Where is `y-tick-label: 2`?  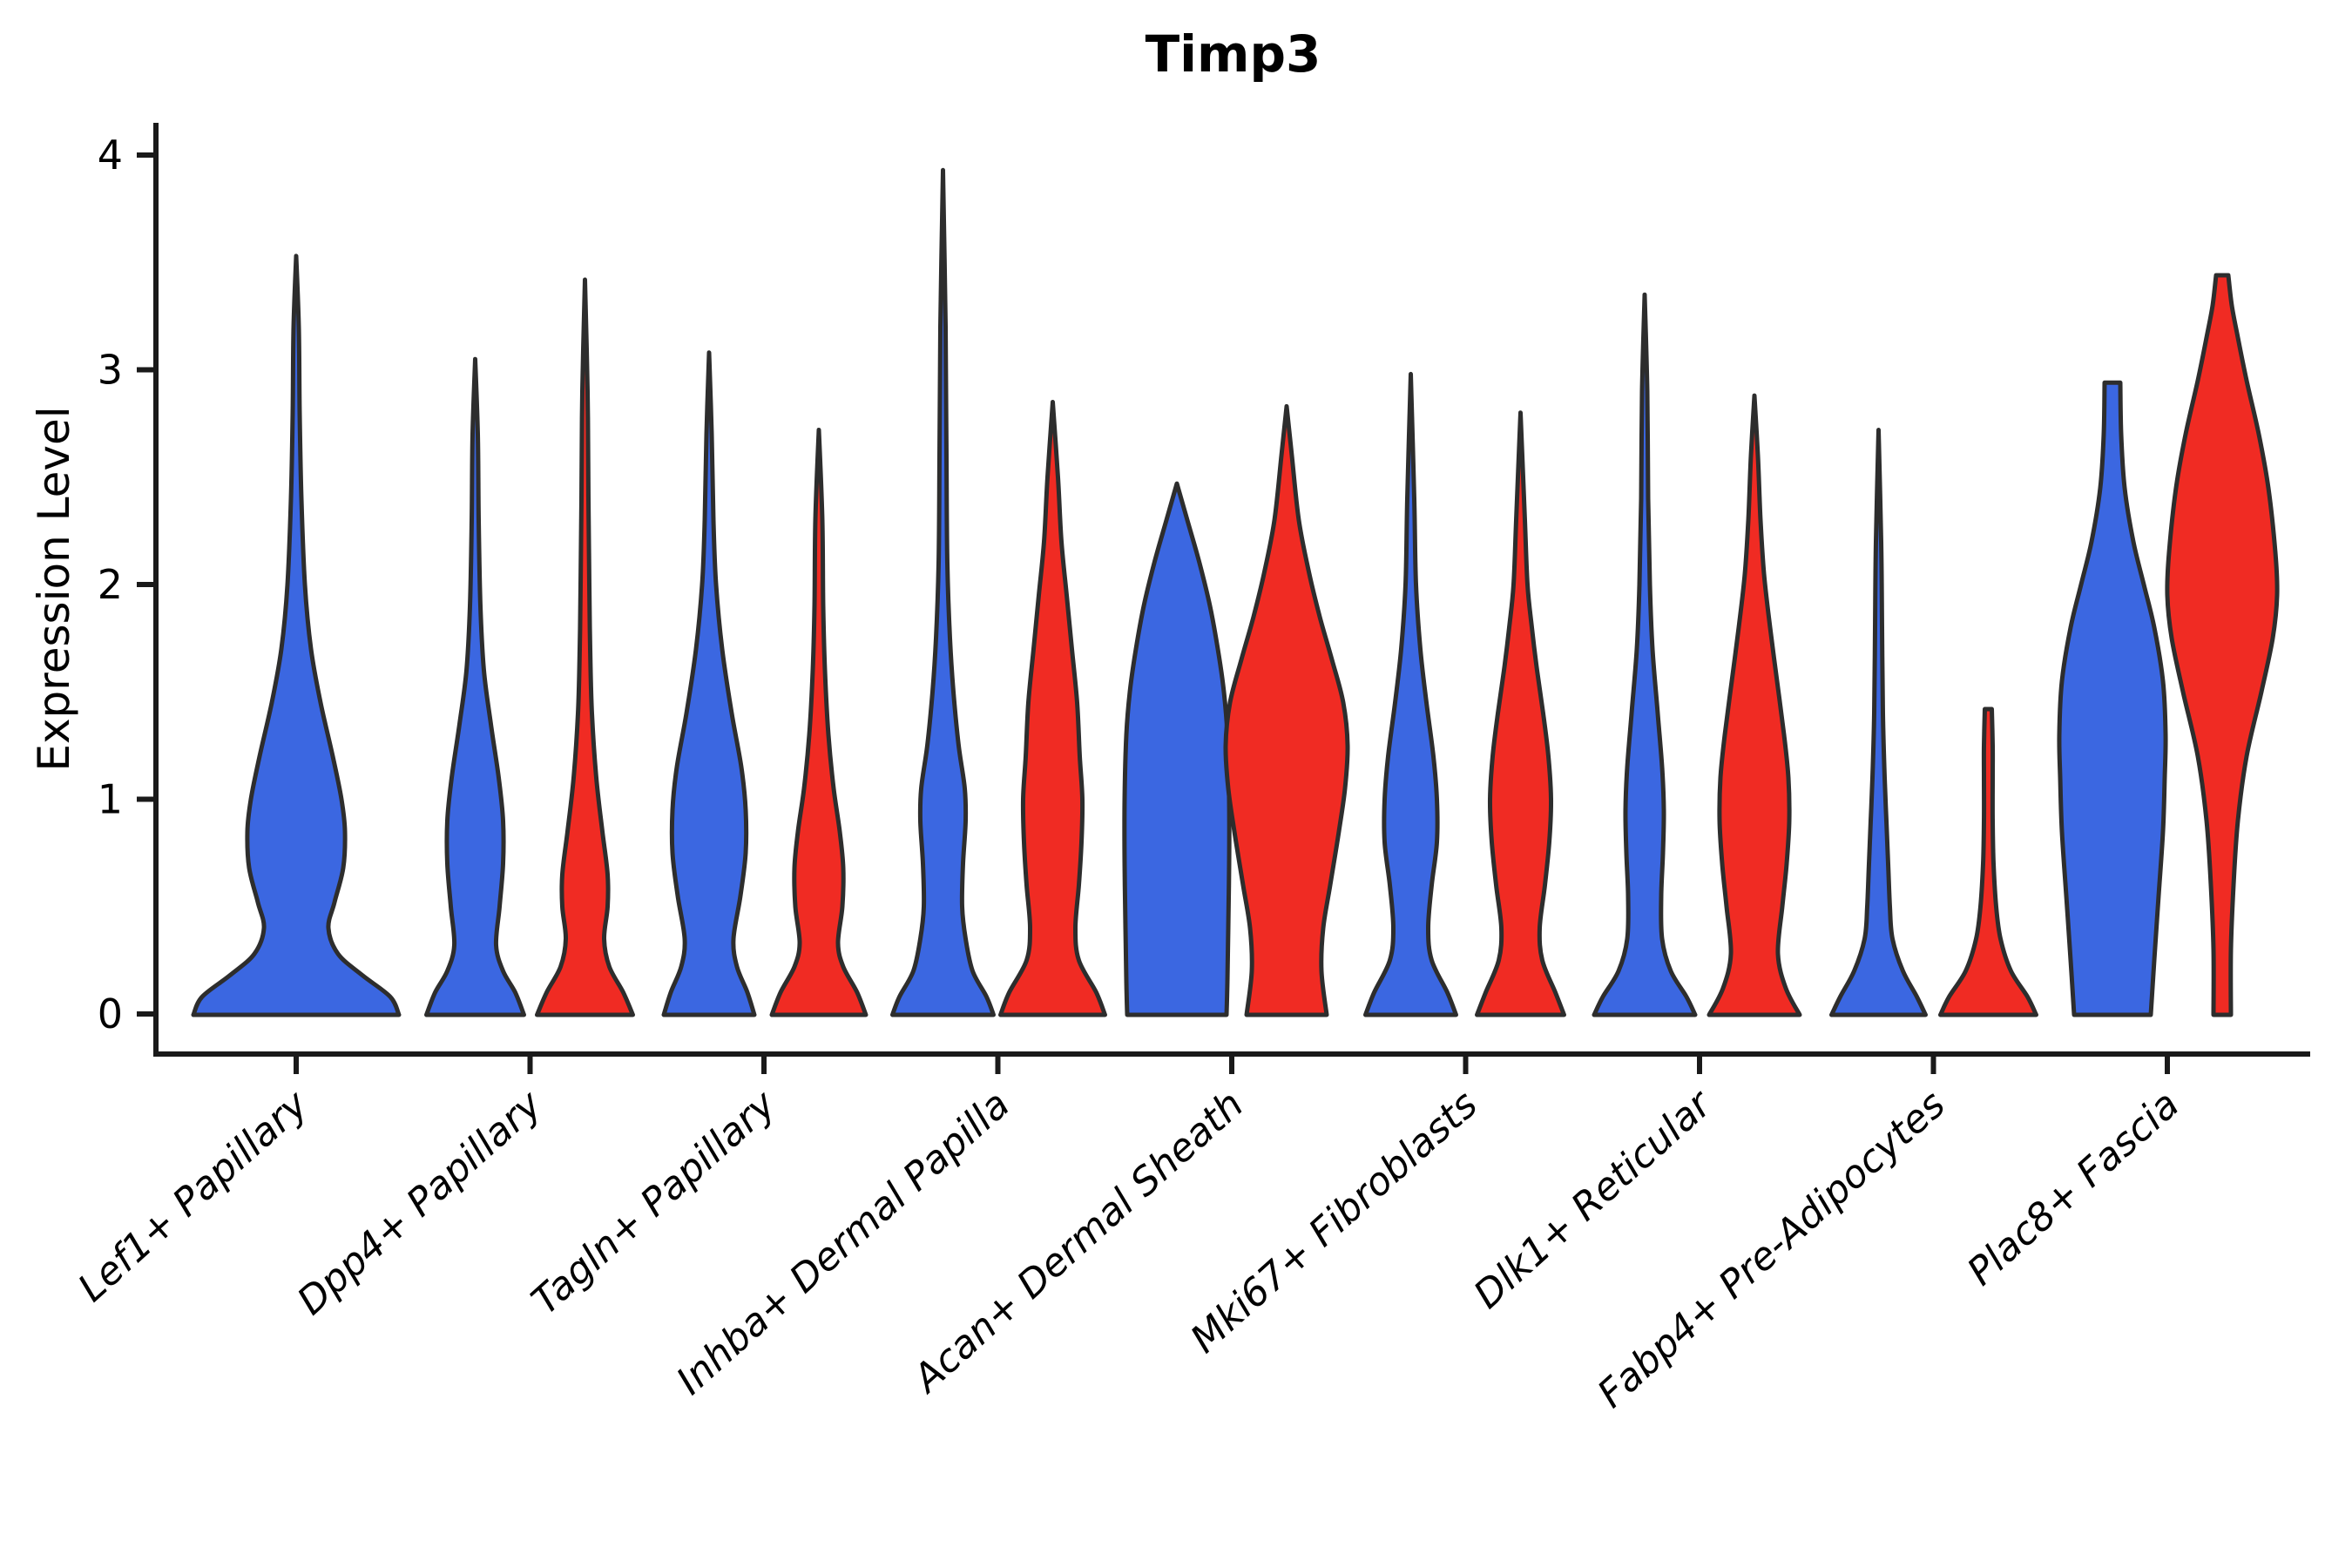 y-tick-label: 2 is located at coordinates (110, 584).